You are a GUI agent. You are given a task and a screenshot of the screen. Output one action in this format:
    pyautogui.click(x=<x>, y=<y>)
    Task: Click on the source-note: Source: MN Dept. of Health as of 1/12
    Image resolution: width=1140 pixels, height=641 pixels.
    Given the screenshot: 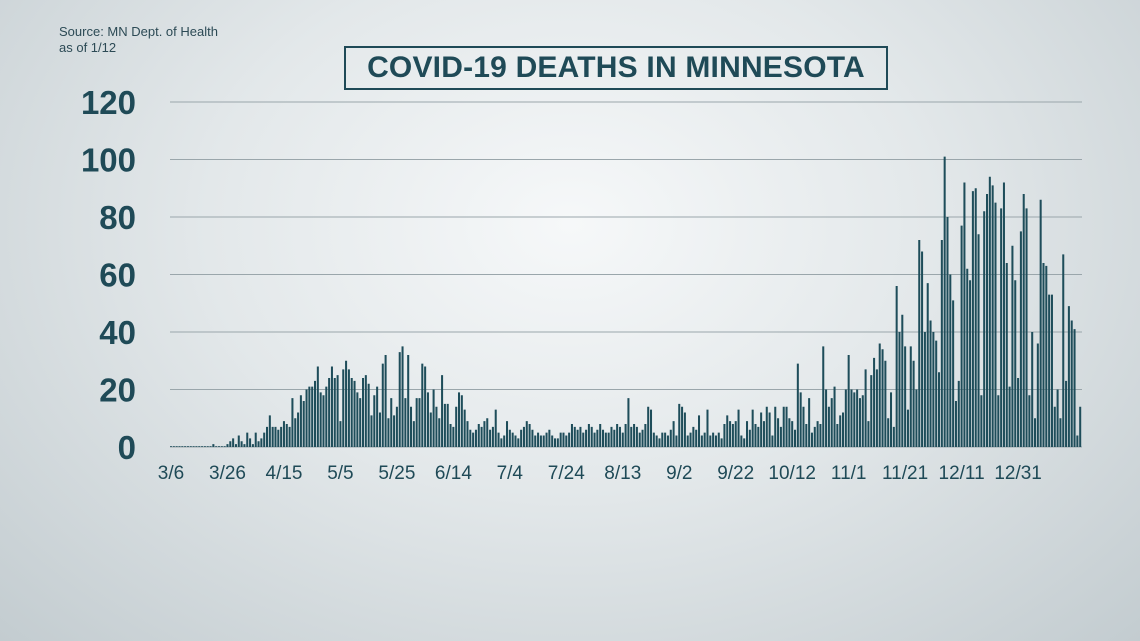 What is the action you would take?
    pyautogui.click(x=138, y=40)
    